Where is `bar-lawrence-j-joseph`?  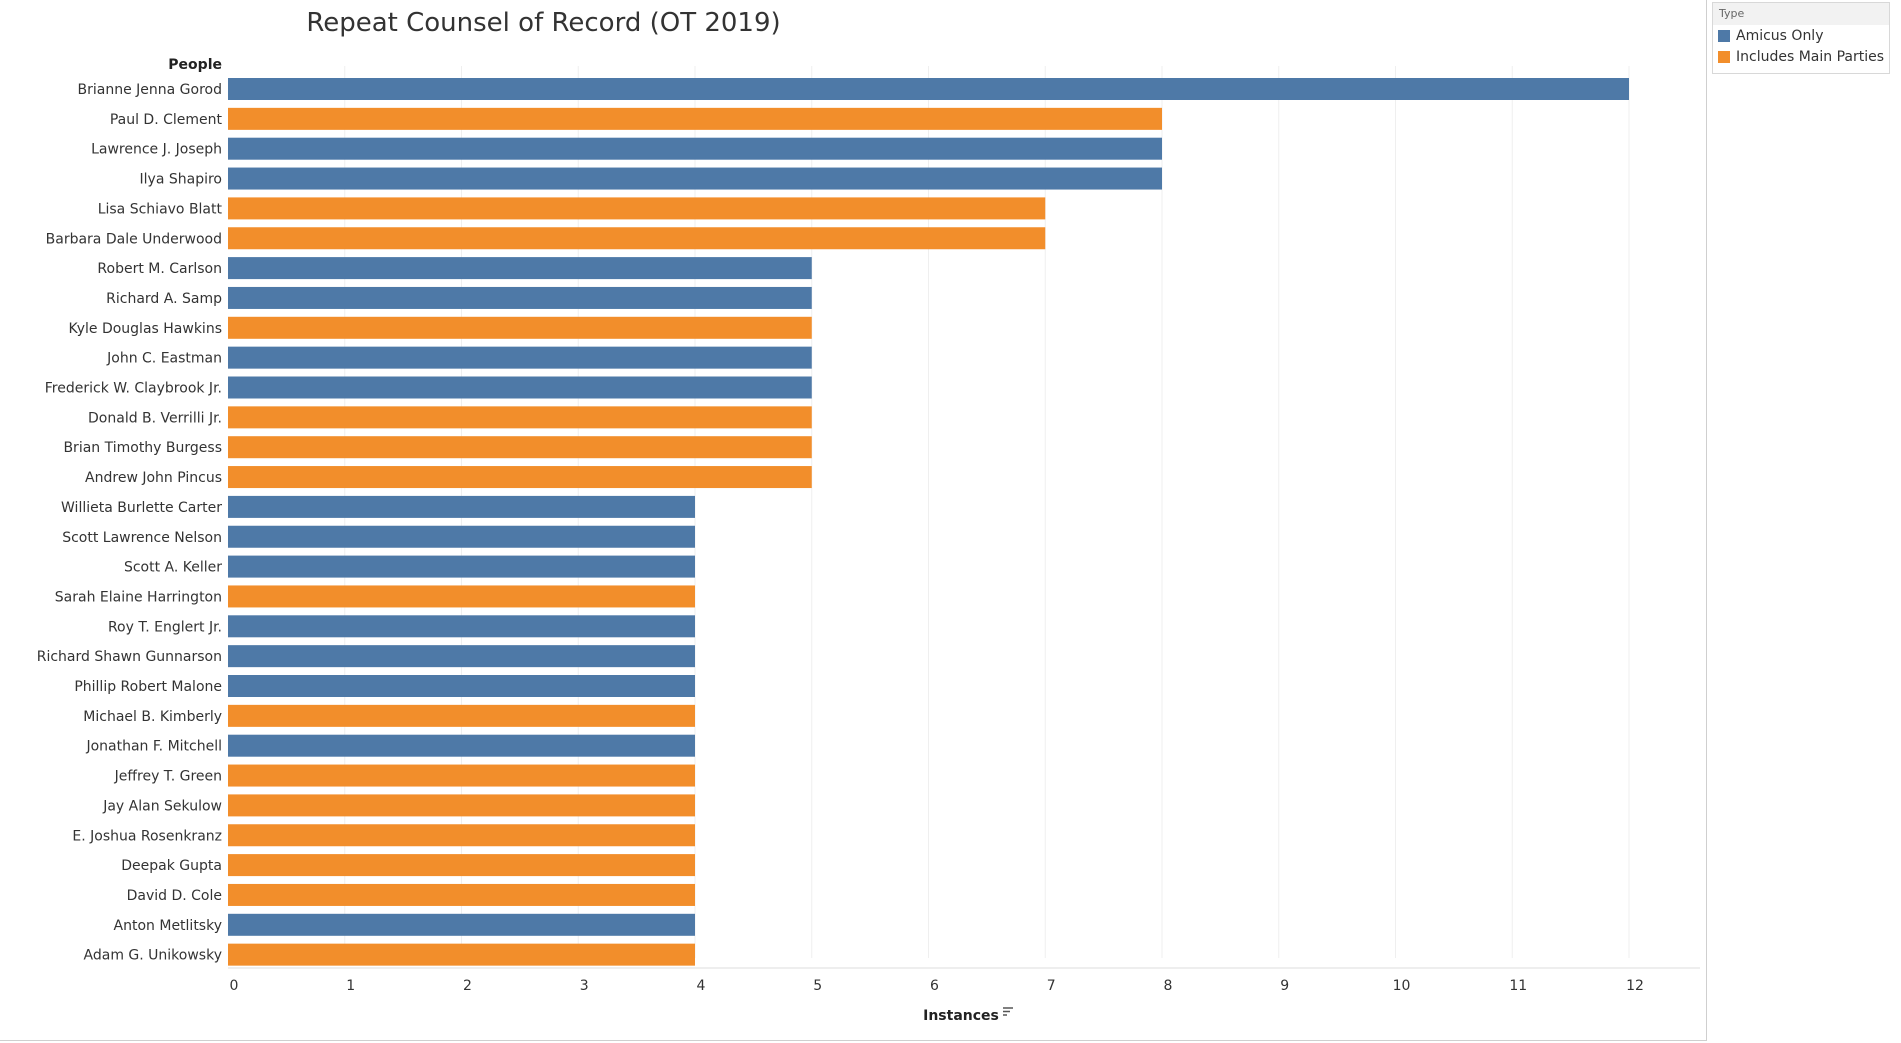
bar-lawrence-j-joseph is located at coordinates (695, 148).